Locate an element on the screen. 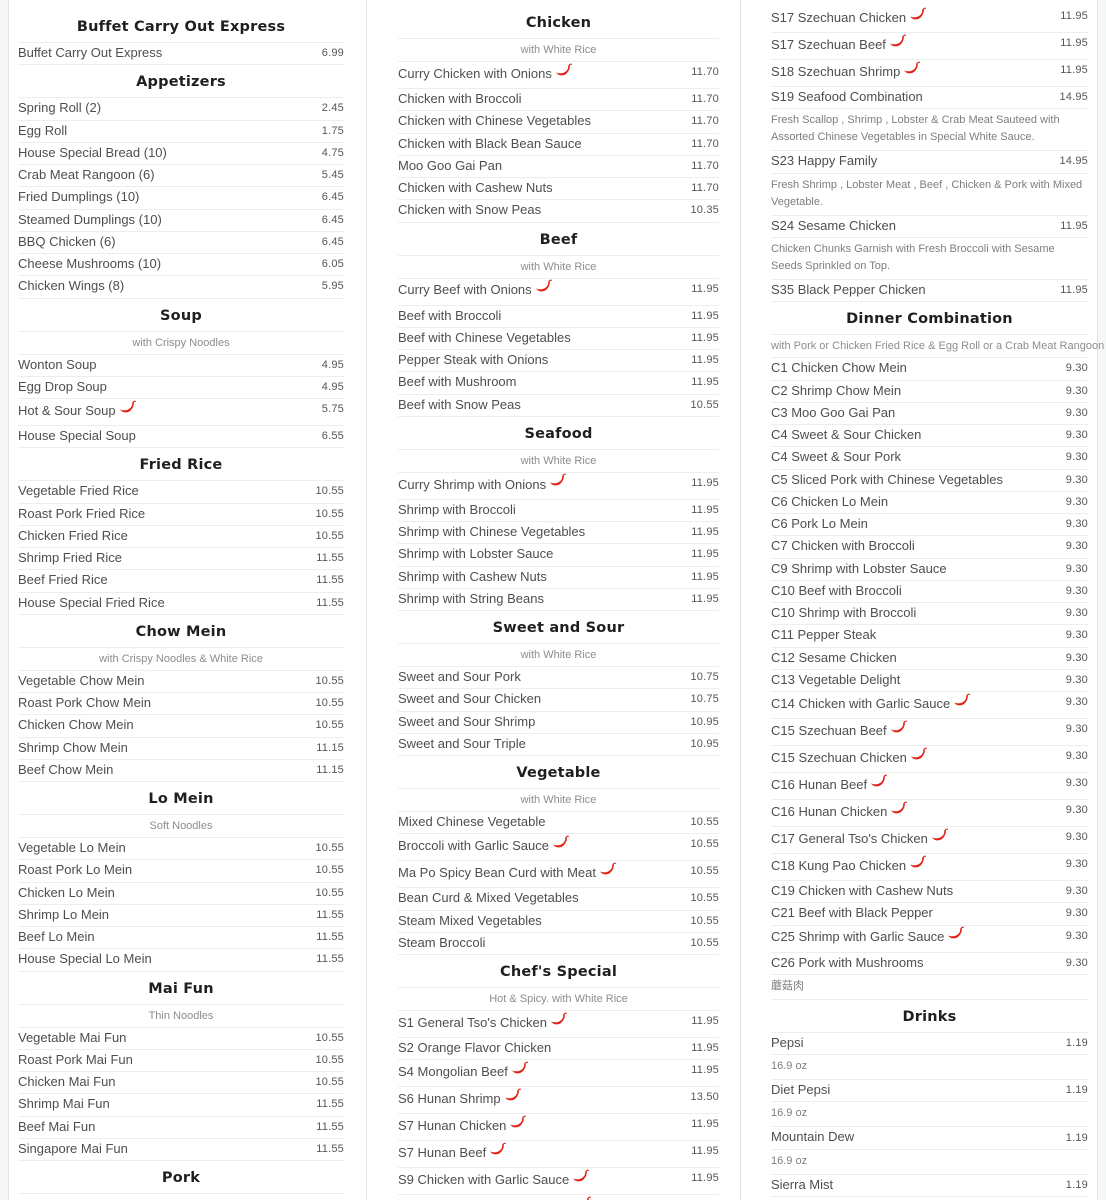  menu-item: Singapore Mai Fun 11.55 is located at coordinates (181, 1150).